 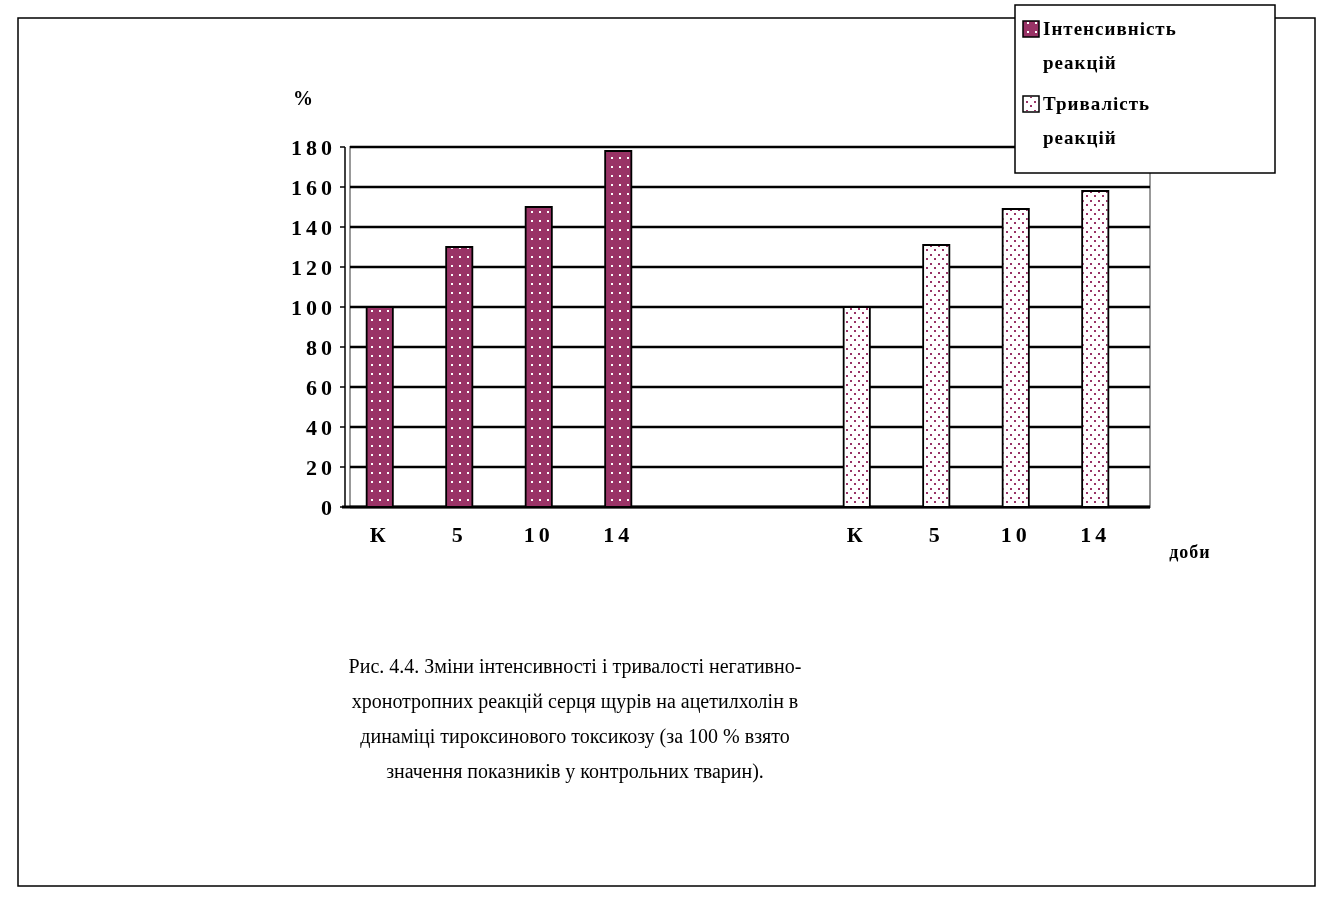 I want to click on legend-label: Інтенсивність реакцій, so click(x=1110, y=45).